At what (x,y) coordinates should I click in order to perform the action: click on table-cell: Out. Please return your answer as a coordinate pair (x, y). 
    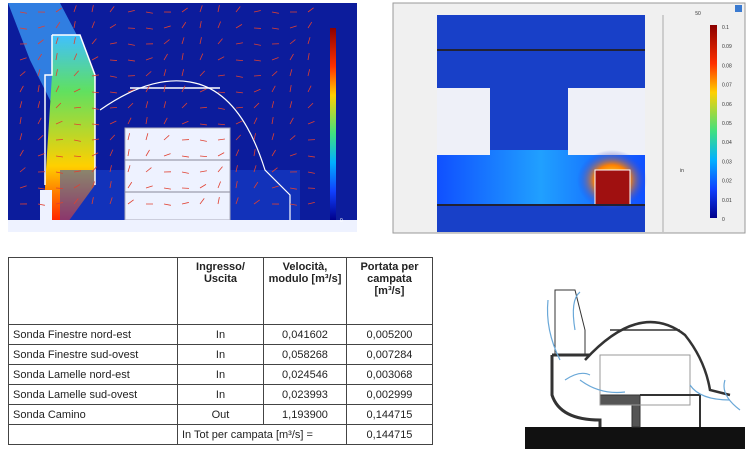
    Looking at the image, I should click on (220, 414).